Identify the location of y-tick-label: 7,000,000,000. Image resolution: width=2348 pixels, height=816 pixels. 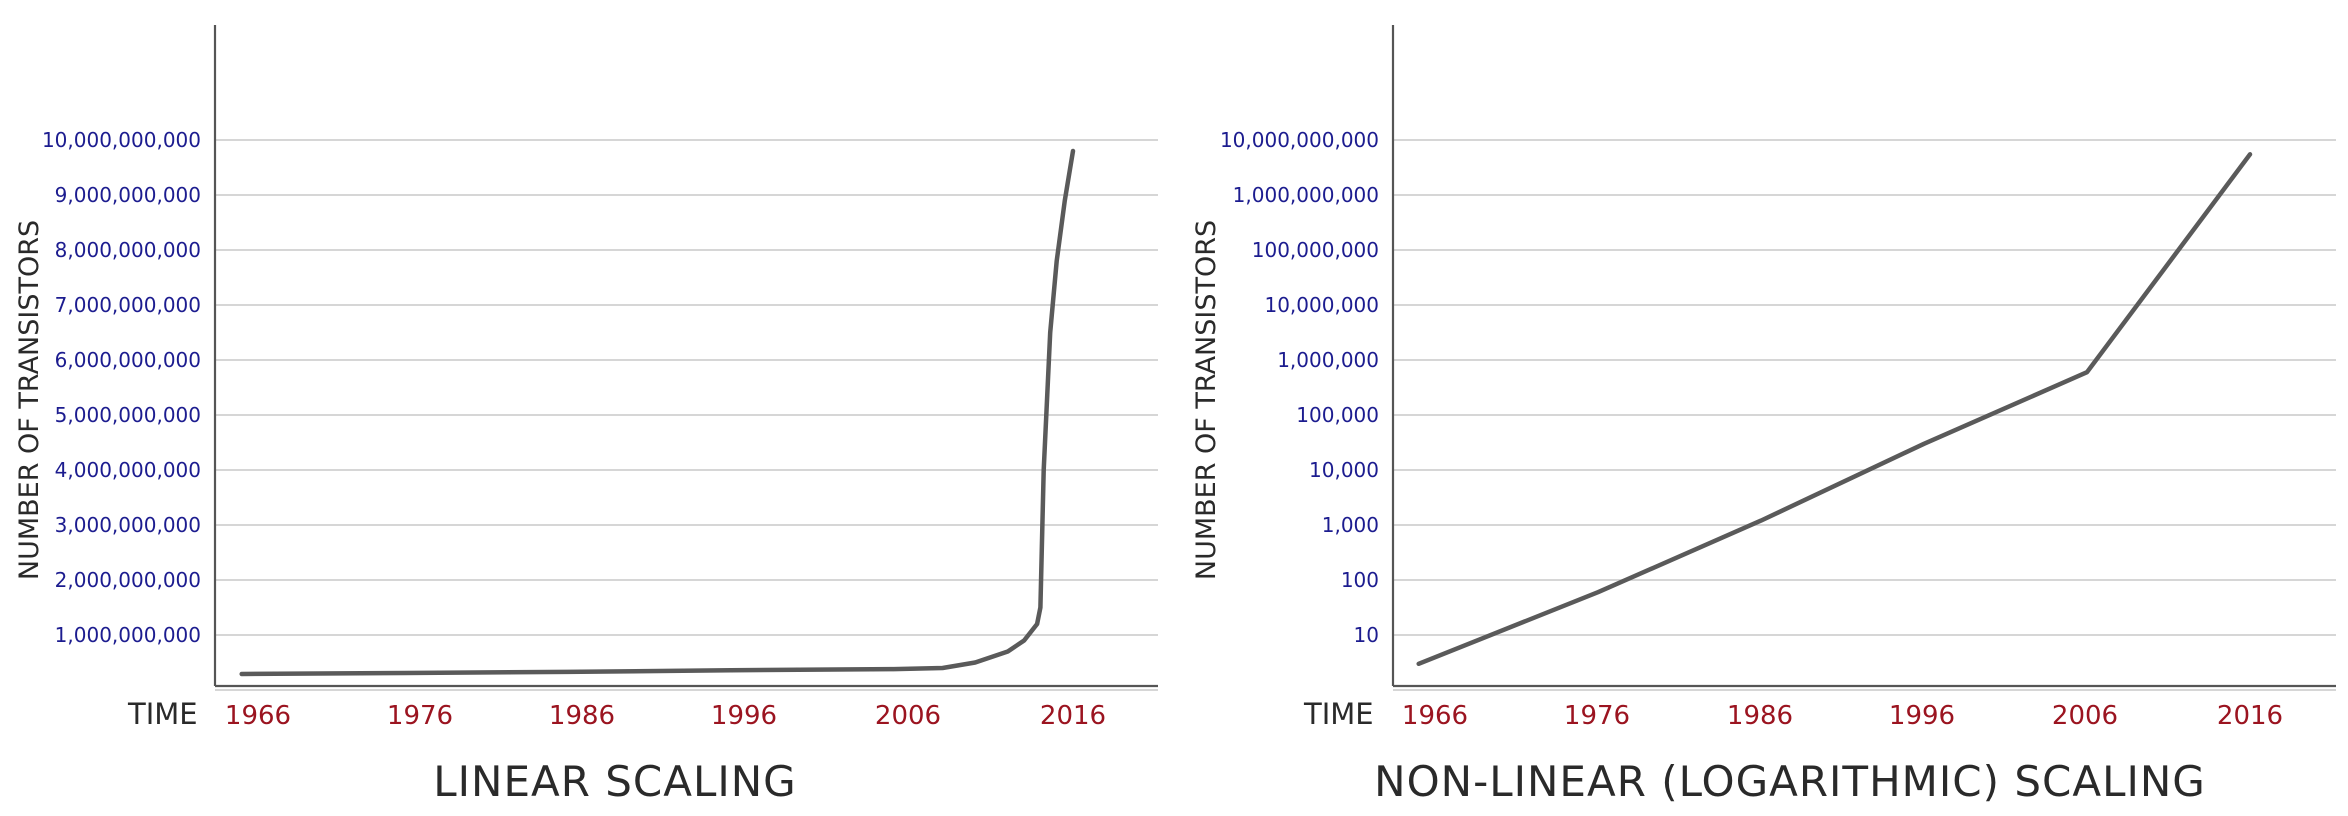
(128, 305).